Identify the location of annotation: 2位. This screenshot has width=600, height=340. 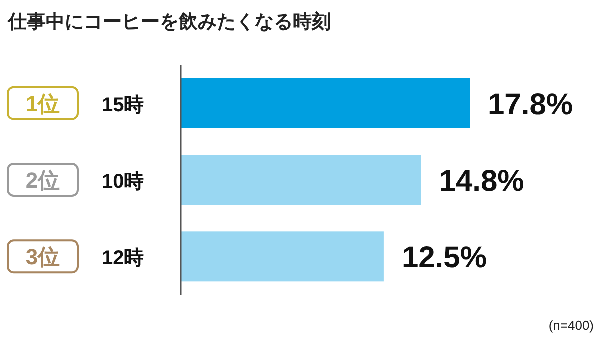
(43, 180).